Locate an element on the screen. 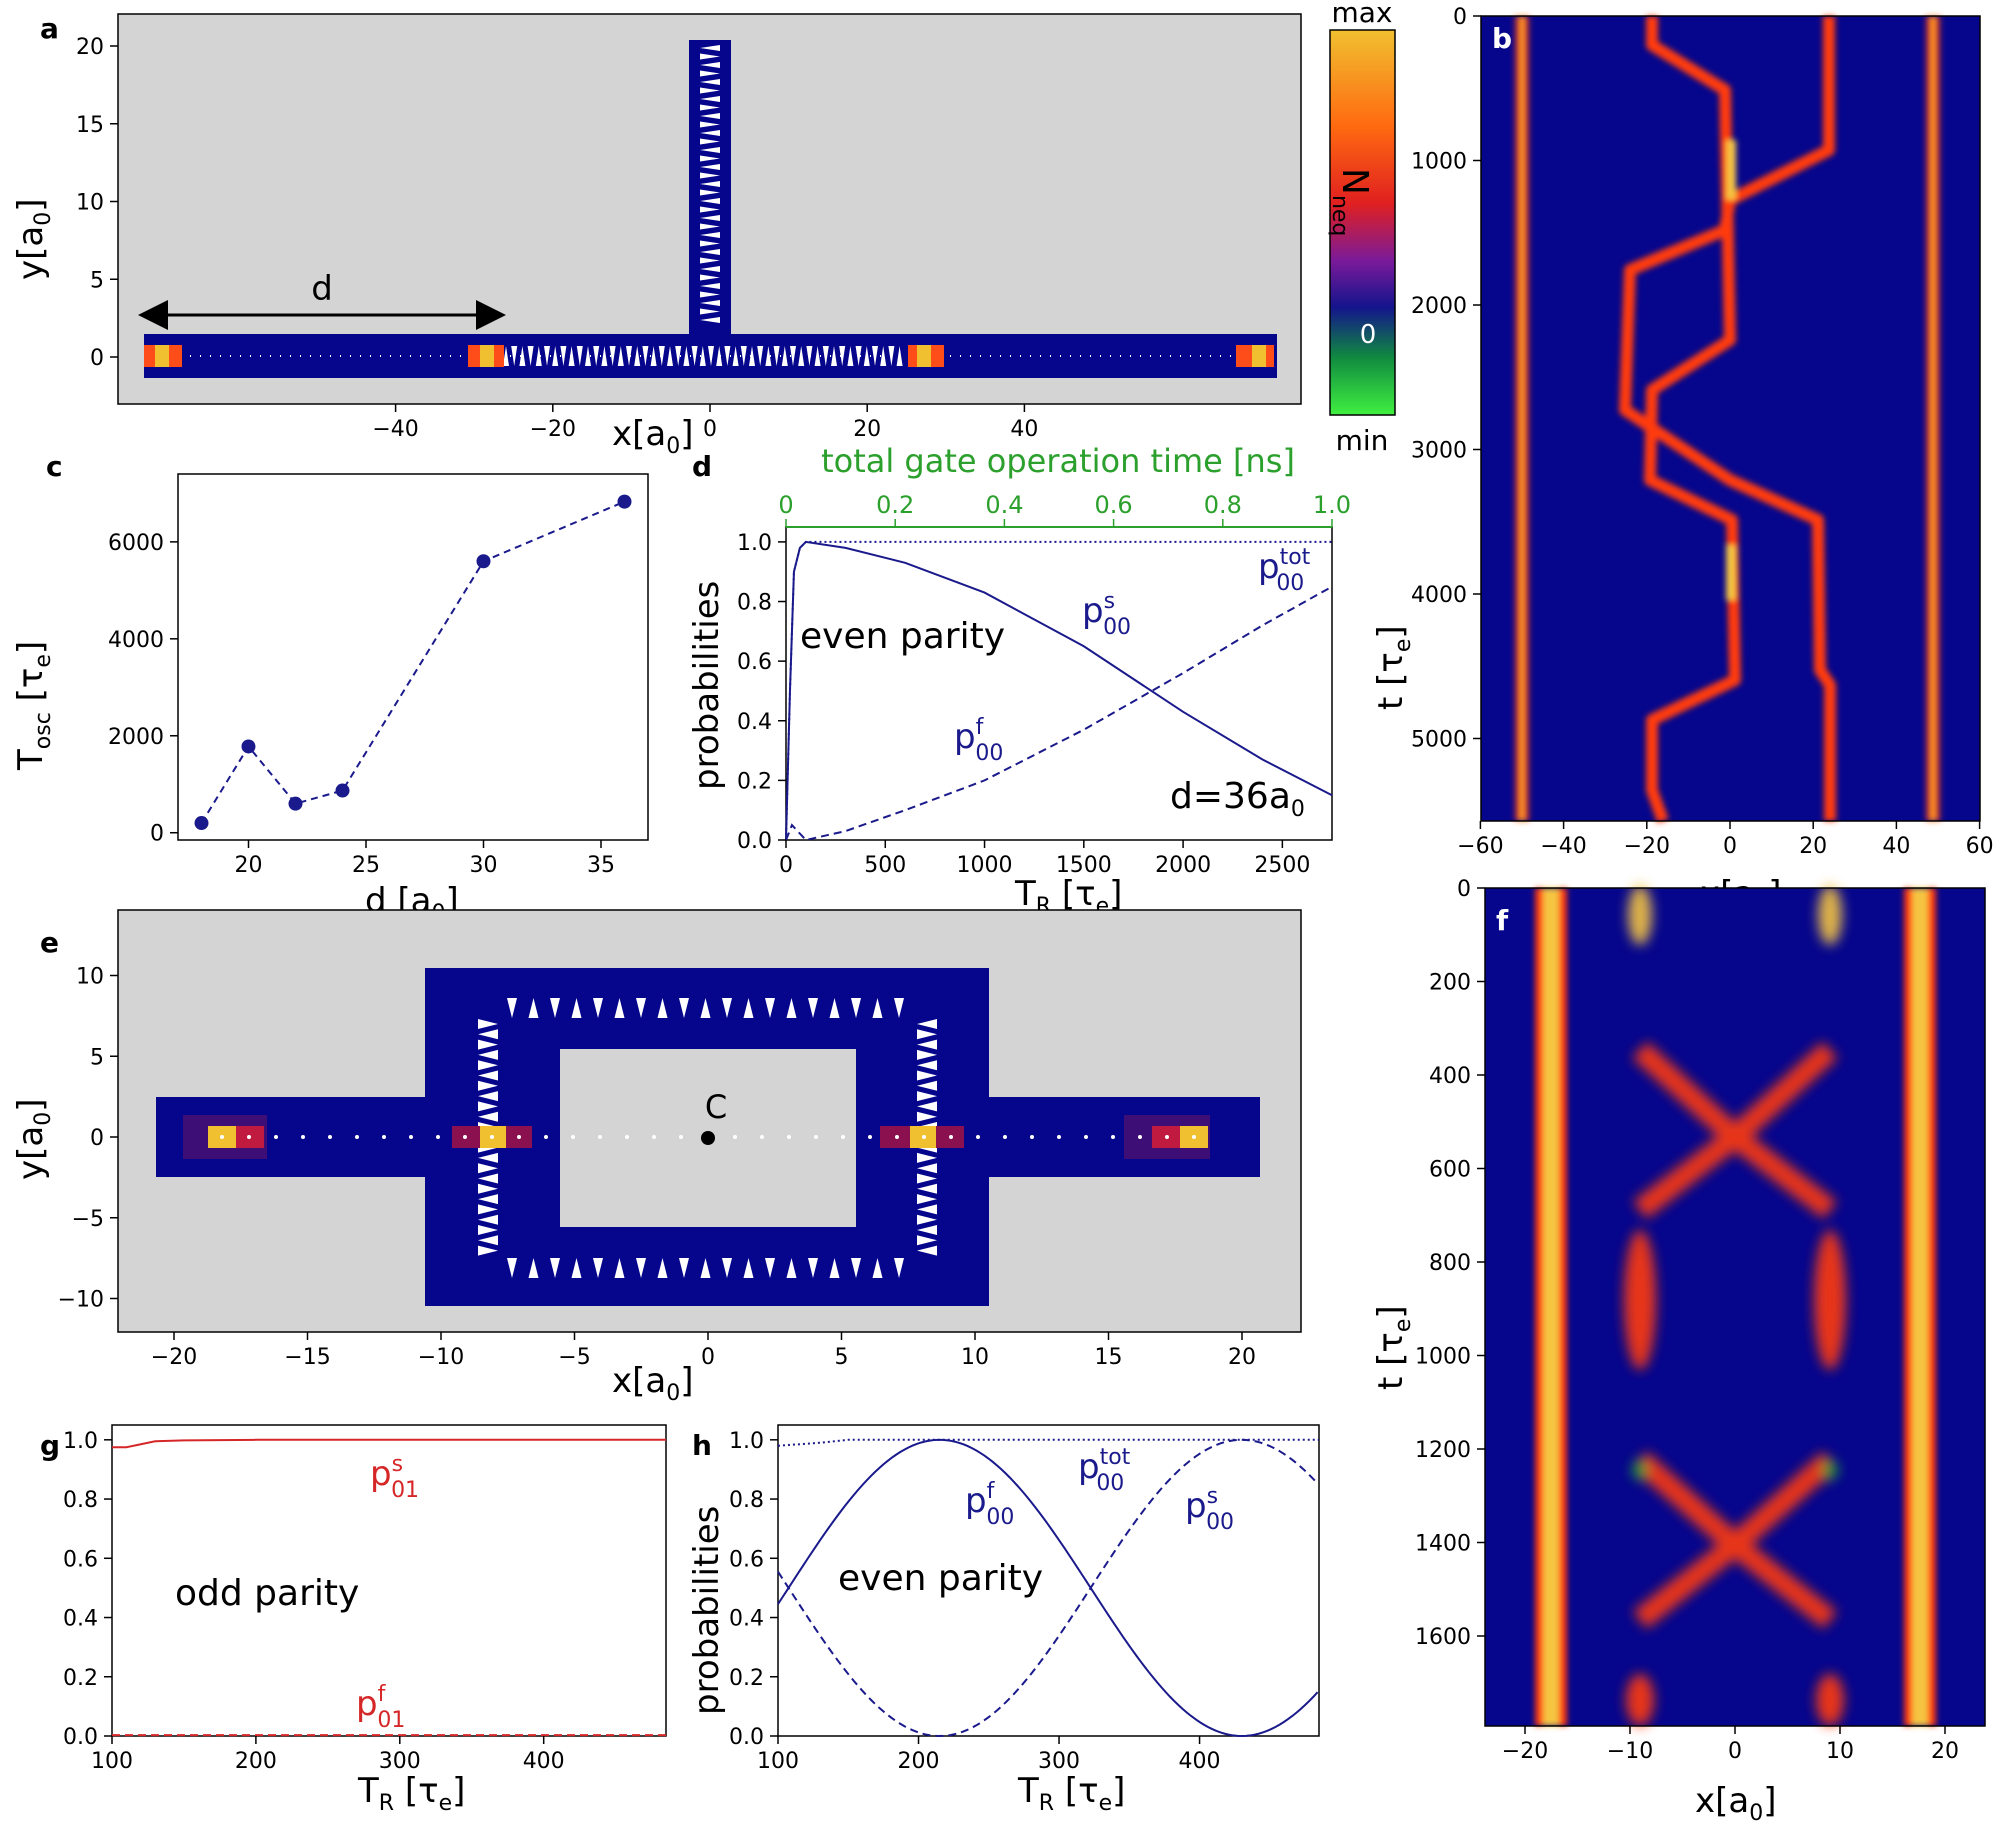  panel-c-dashed-line is located at coordinates (412, 662).